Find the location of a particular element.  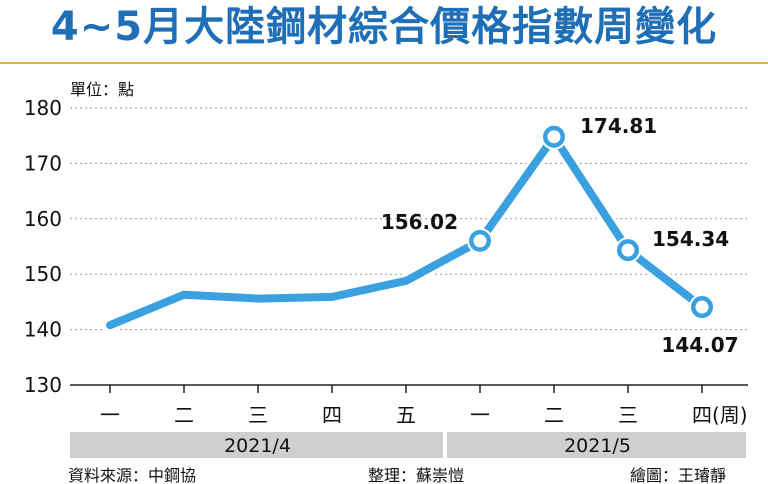

month-label: 2021/4 is located at coordinates (257, 446).